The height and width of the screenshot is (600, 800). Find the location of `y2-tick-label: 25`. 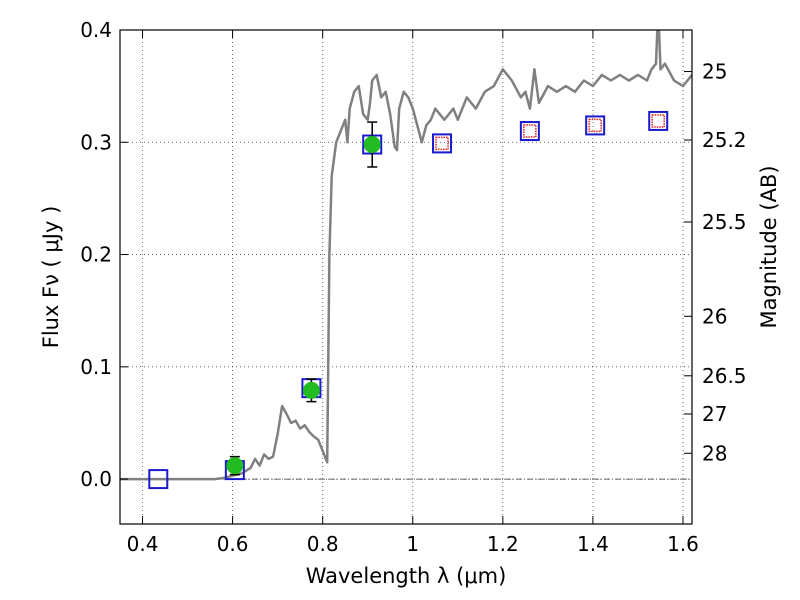

y2-tick-label: 25 is located at coordinates (714, 72).